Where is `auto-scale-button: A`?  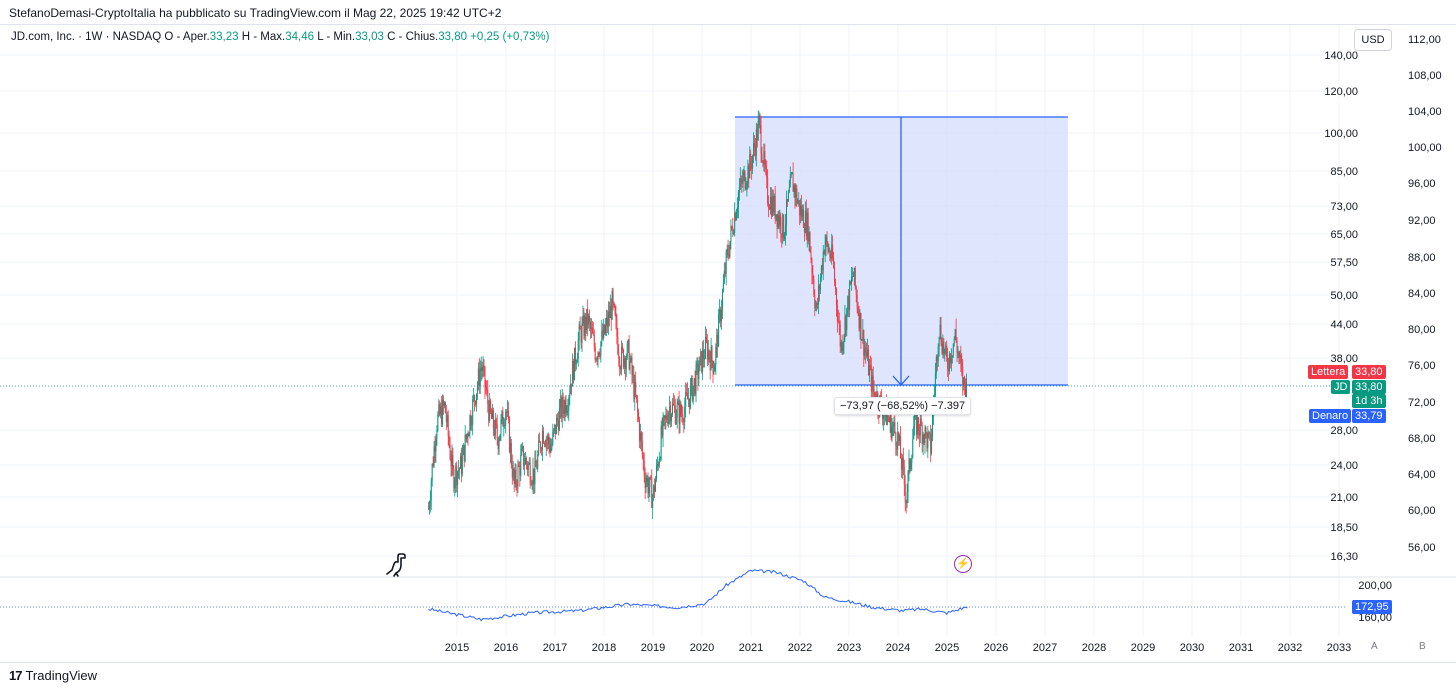
auto-scale-button: A is located at coordinates (1374, 646).